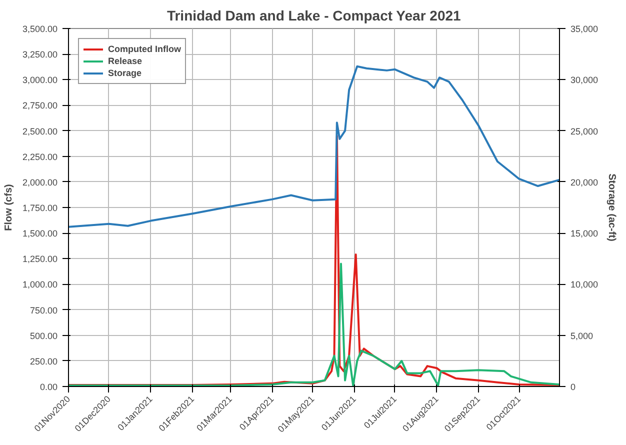 The width and height of the screenshot is (626, 445). I want to click on chart-title: Trinidad Dam and Lake - Compact Year 2021, so click(314, 16).